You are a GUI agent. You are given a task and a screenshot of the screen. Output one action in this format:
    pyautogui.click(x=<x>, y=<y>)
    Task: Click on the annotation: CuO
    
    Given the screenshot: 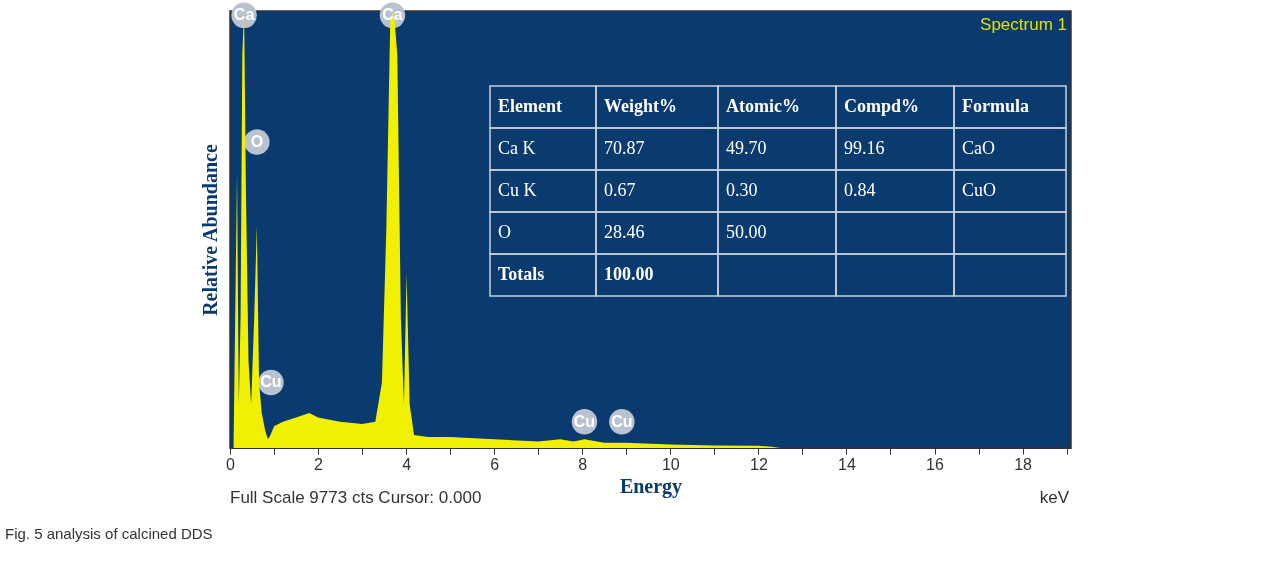 What is the action you would take?
    pyautogui.click(x=979, y=190)
    